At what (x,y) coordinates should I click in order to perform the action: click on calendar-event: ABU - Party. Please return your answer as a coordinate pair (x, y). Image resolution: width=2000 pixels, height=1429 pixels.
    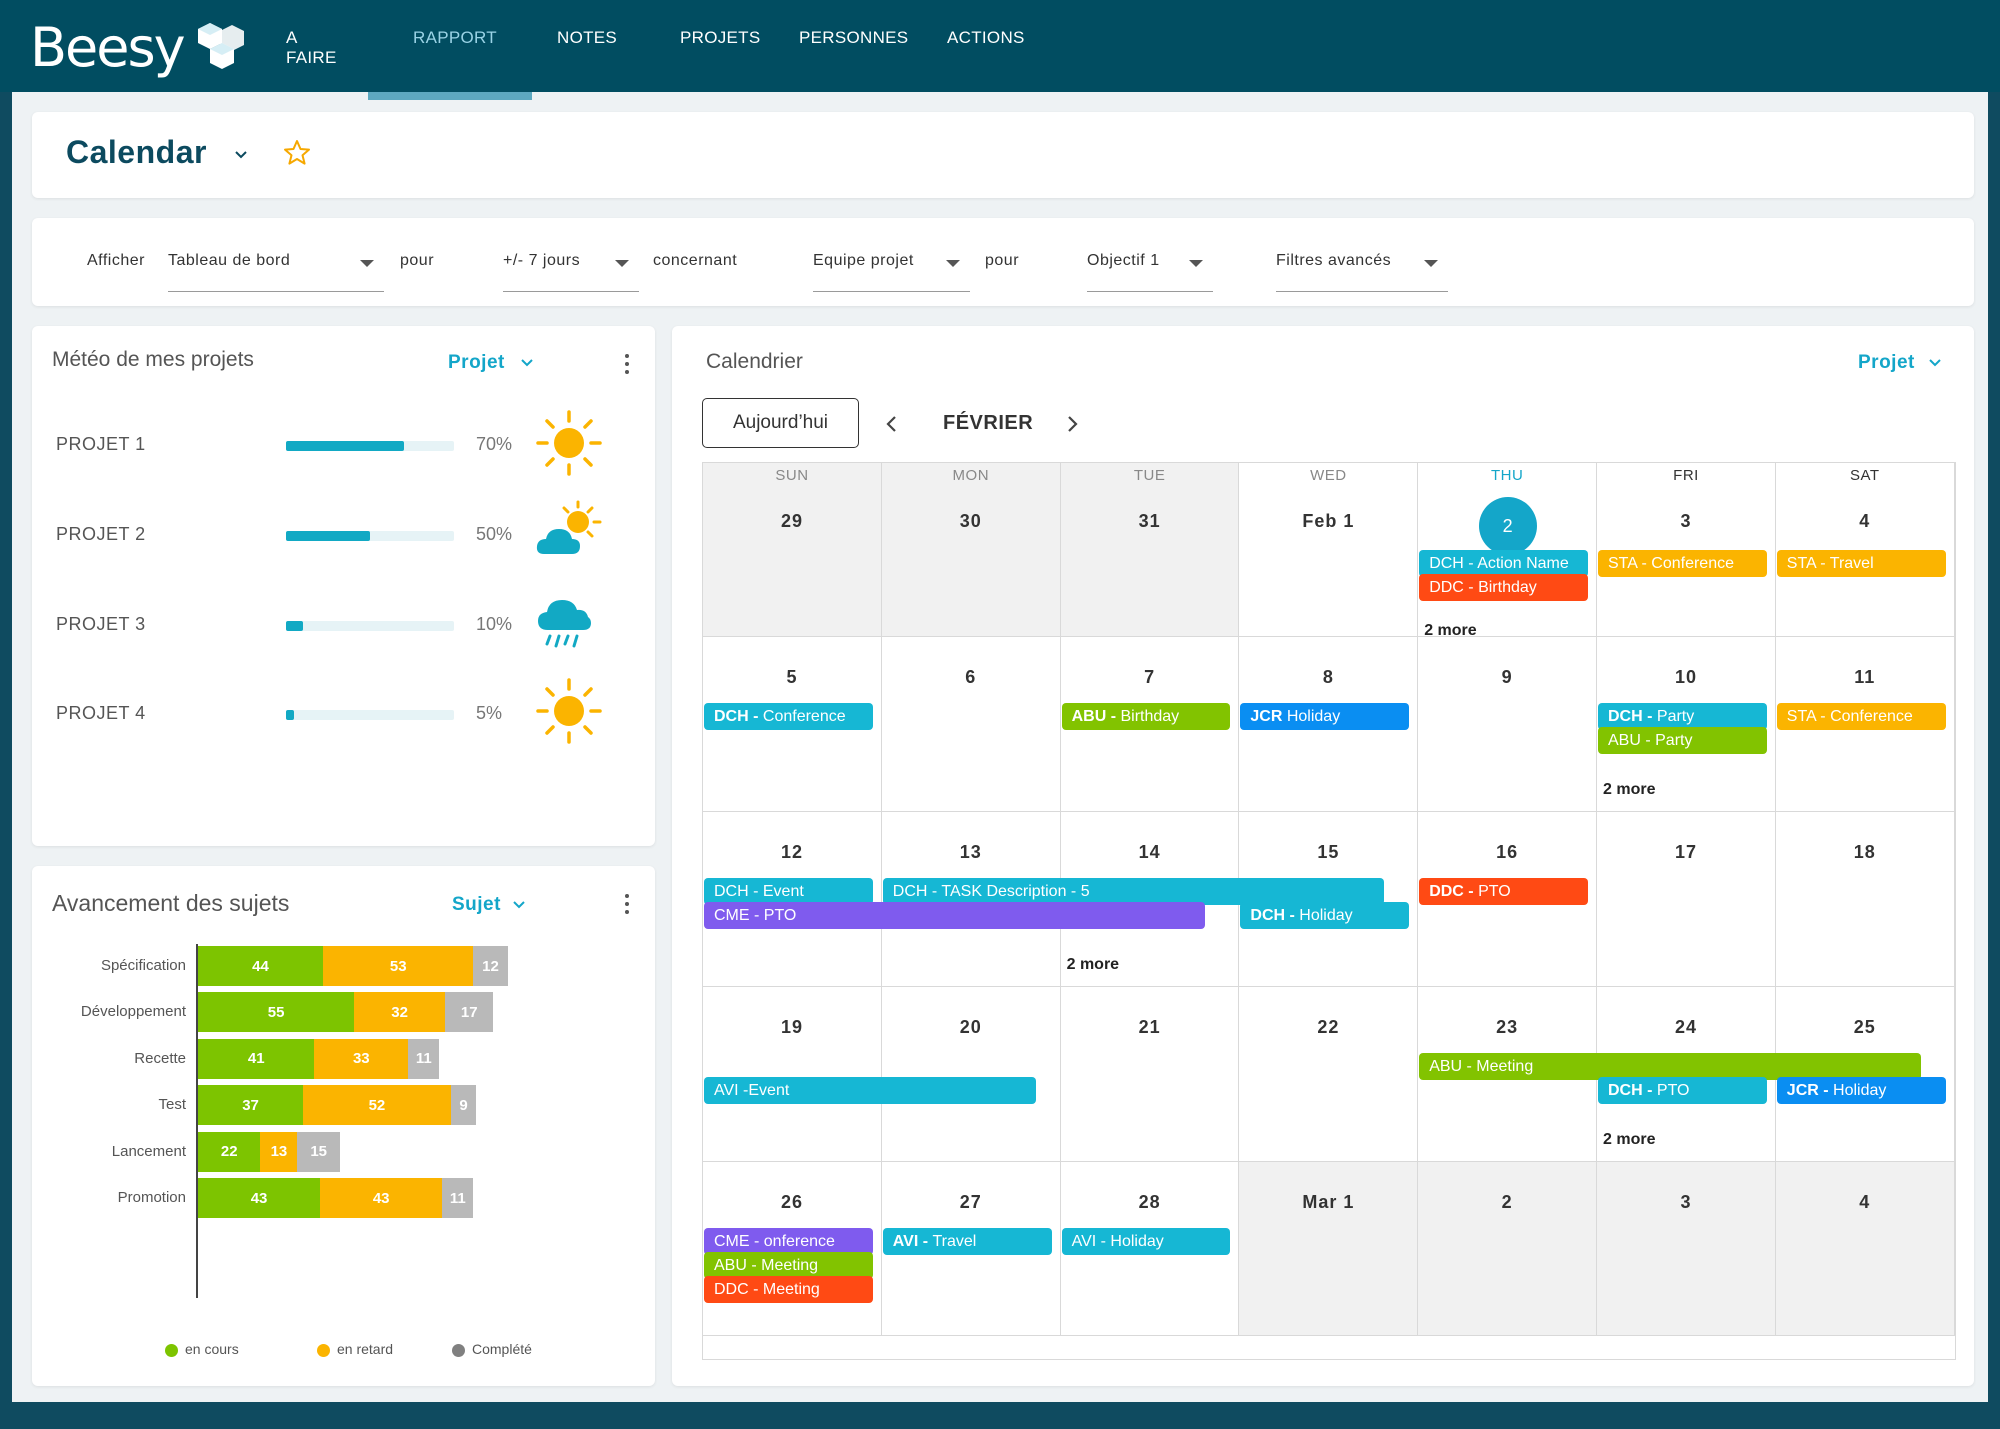
    Looking at the image, I should click on (1682, 740).